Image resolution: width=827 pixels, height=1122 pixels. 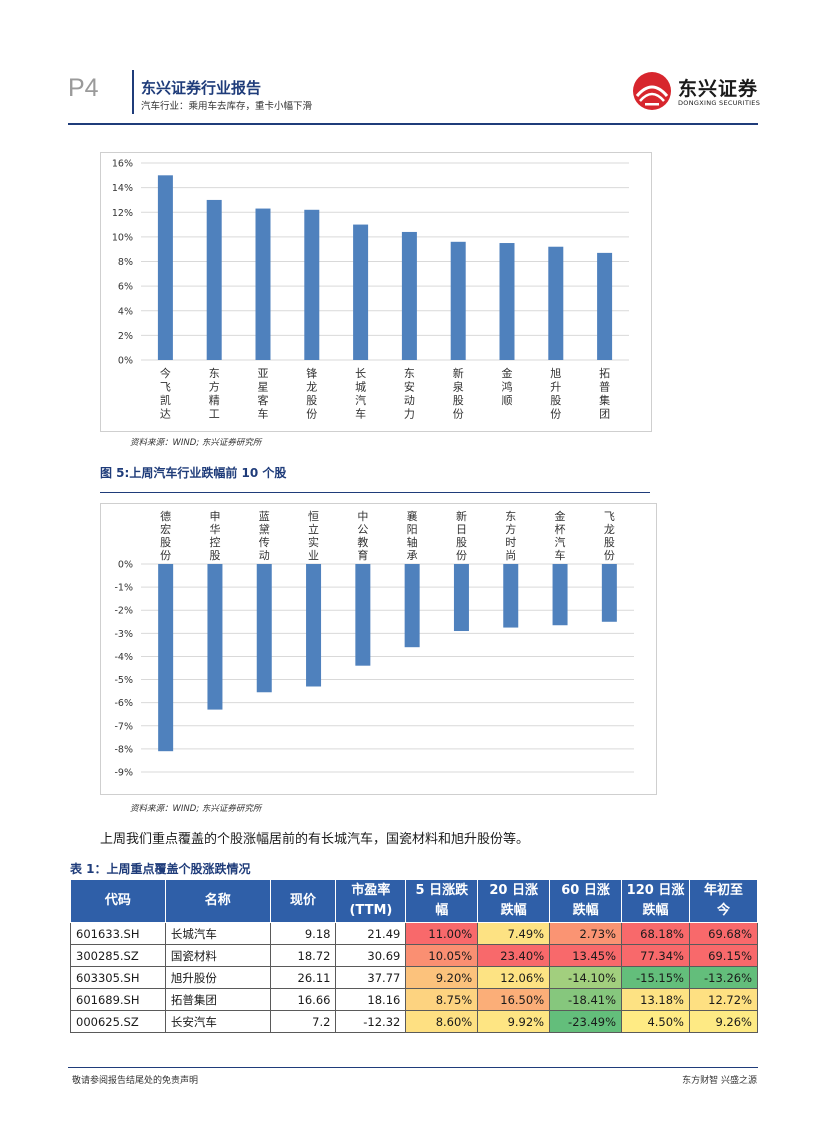 What do you see at coordinates (303, 1021) in the screenshot?
I see `table-cell-price: 7.2` at bounding box center [303, 1021].